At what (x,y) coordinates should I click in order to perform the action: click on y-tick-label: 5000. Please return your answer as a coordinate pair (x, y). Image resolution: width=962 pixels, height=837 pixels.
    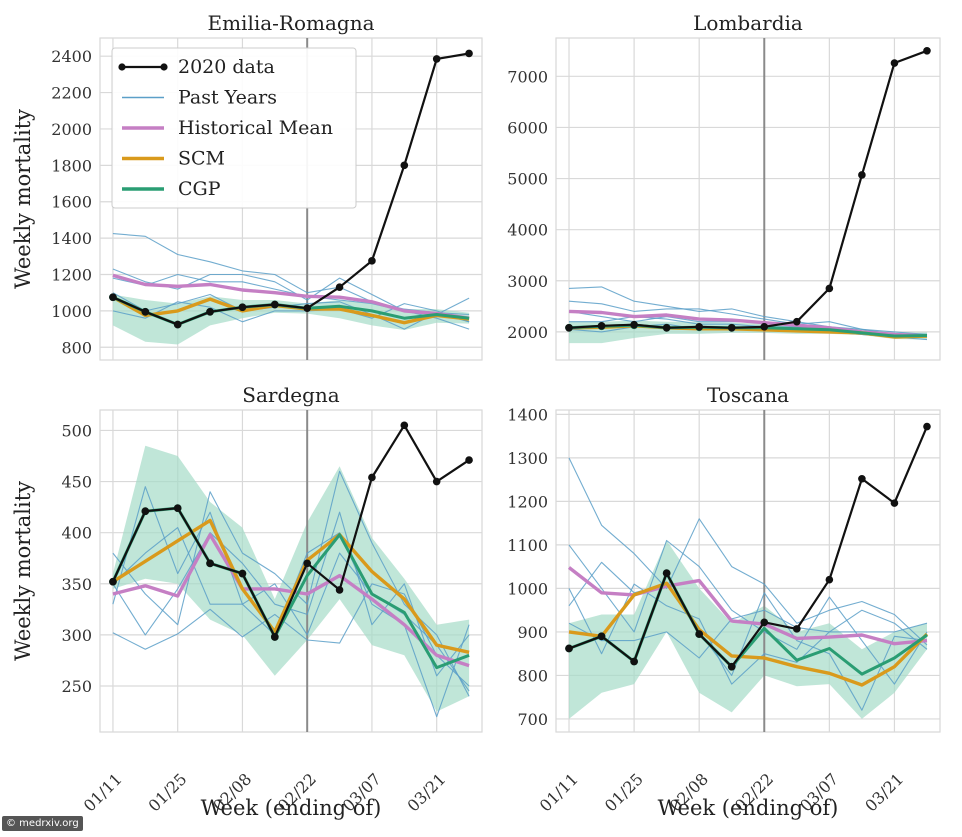
    Looking at the image, I should click on (527, 179).